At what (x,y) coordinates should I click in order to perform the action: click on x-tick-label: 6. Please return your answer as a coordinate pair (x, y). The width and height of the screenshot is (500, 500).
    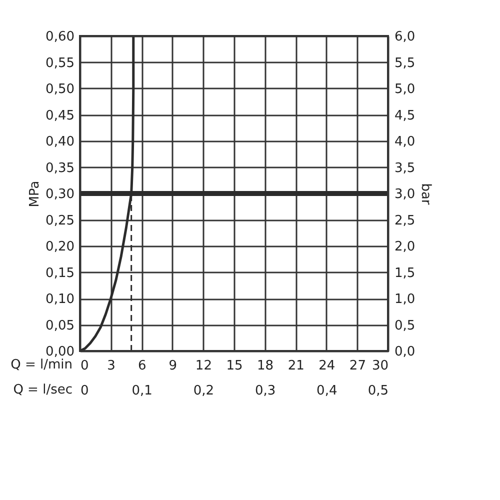
    Looking at the image, I should click on (142, 366).